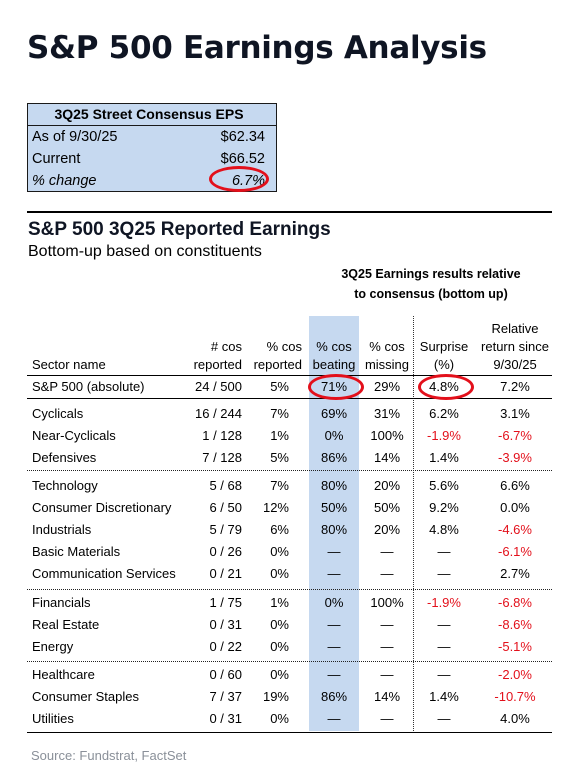 The image size is (588, 781). What do you see at coordinates (53, 646) in the screenshot?
I see `sector-name: Energy` at bounding box center [53, 646].